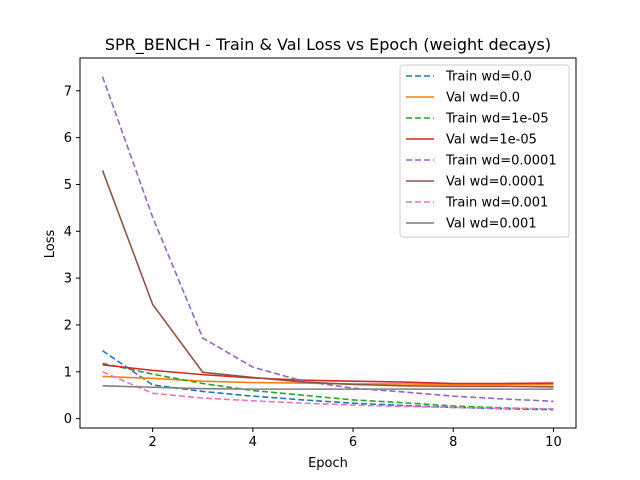 Image resolution: width=640 pixels, height=480 pixels. What do you see at coordinates (328, 463) in the screenshot?
I see `x-axis-label: Epoch` at bounding box center [328, 463].